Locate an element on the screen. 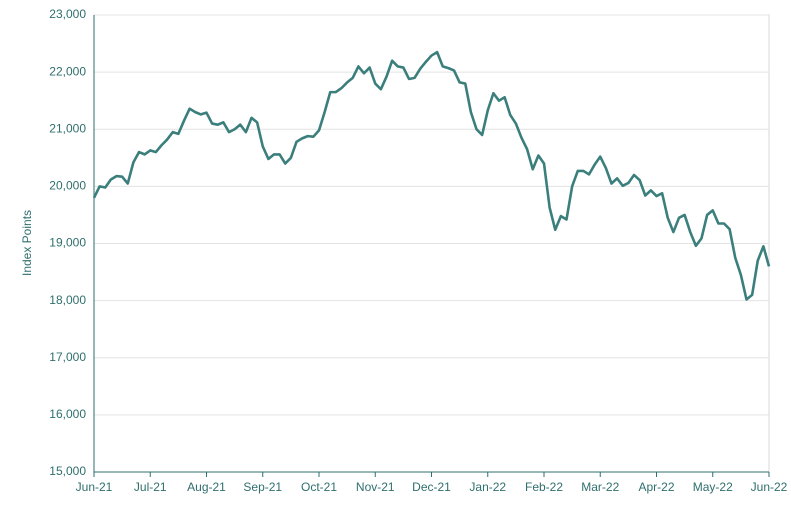 This screenshot has width=791, height=510. y-tick-label: 15,000 is located at coordinates (67, 471).